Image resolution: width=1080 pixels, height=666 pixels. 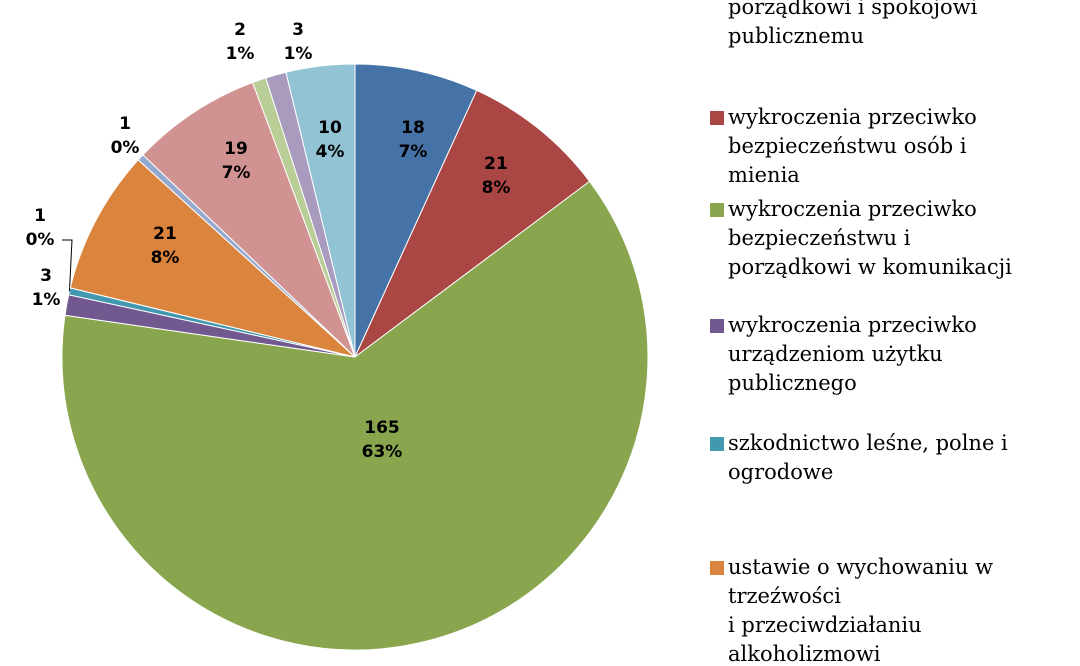 I want to click on legend-line: bezpieczeństwu osób i, so click(x=847, y=146).